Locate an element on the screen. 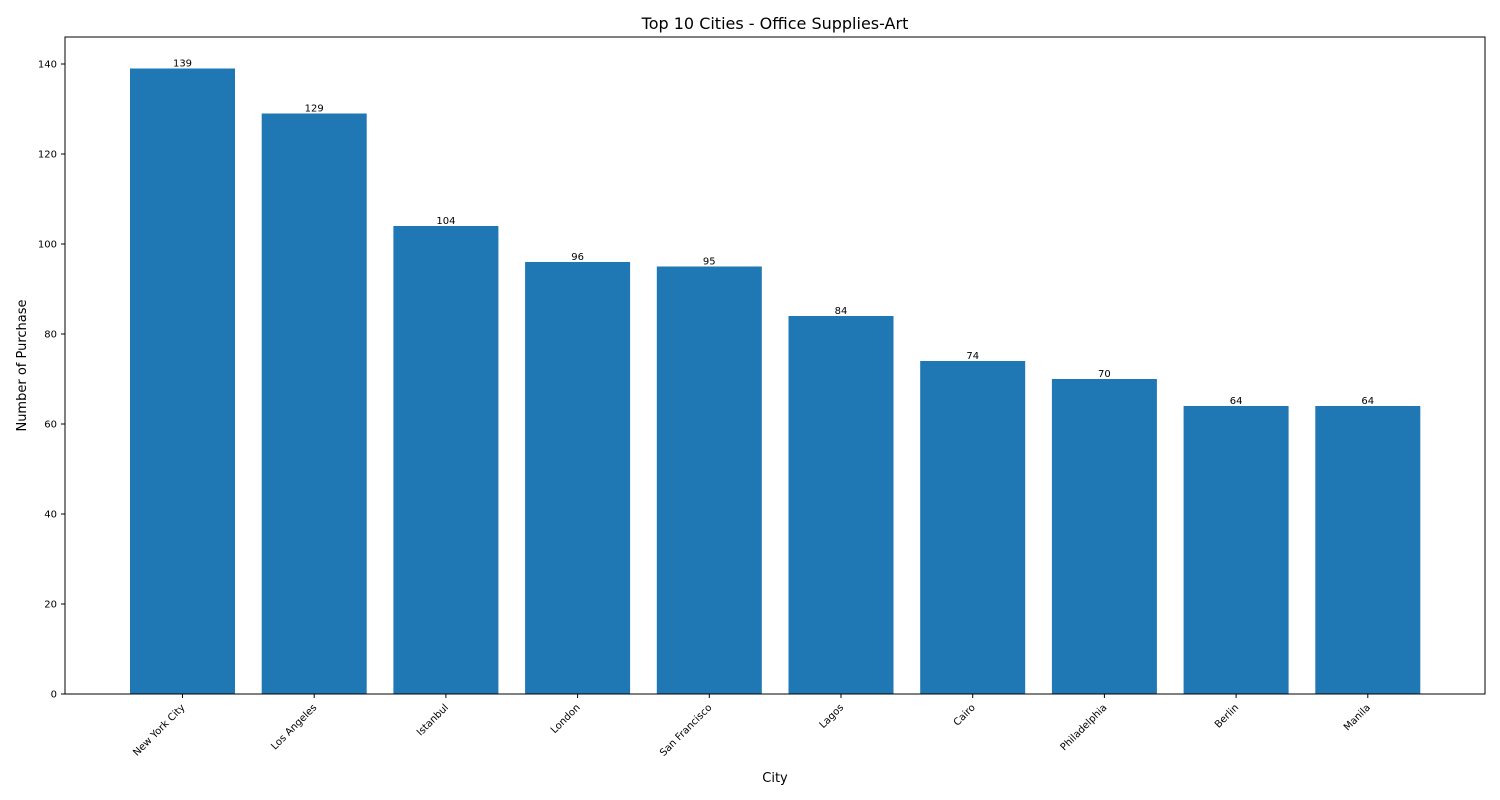 This screenshot has height=800, width=1500. data-label: 96 is located at coordinates (577, 257).